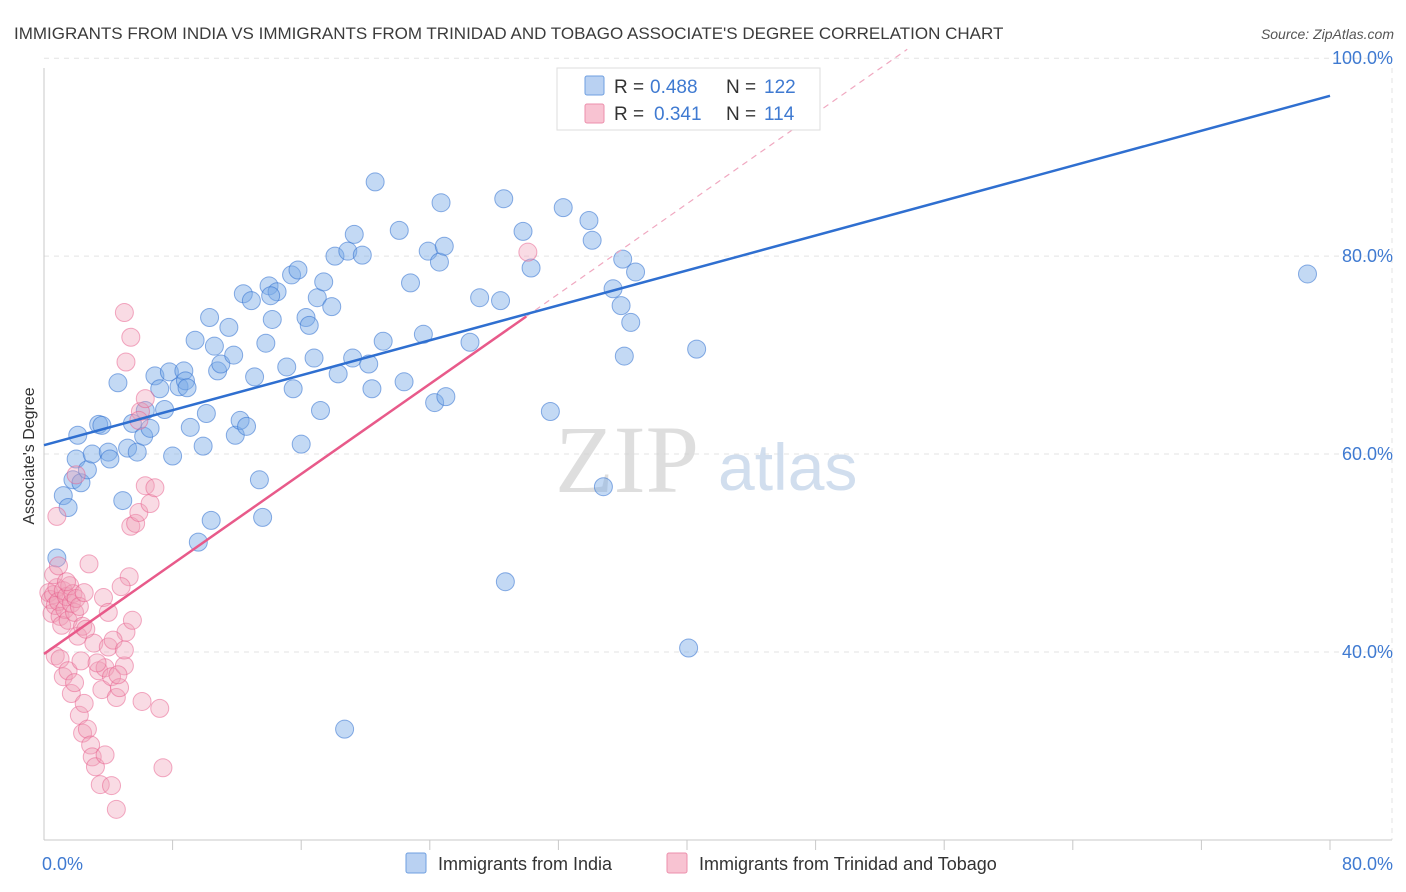  Describe the element at coordinates (1367, 864) in the screenshot. I see `x-tick-label-1: 80.0%` at that location.